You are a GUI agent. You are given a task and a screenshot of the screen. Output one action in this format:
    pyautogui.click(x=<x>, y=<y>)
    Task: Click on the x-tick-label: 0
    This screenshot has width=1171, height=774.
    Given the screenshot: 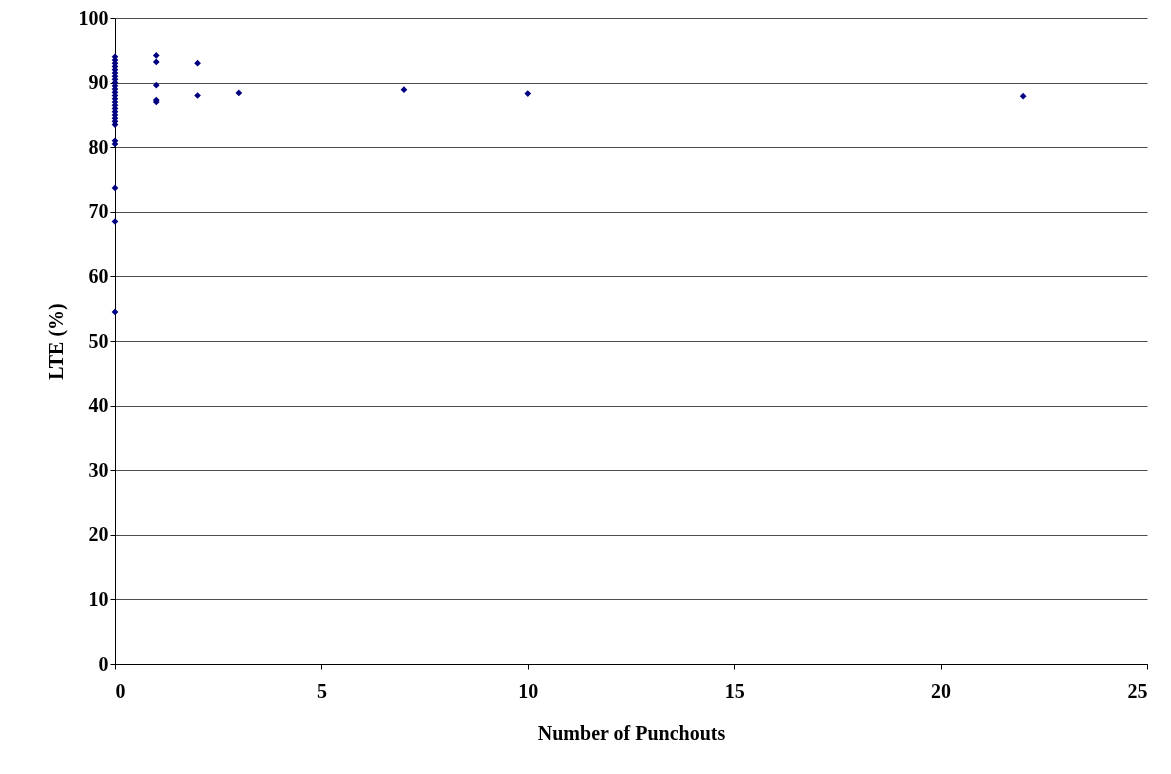 What is the action you would take?
    pyautogui.click(x=120, y=690)
    